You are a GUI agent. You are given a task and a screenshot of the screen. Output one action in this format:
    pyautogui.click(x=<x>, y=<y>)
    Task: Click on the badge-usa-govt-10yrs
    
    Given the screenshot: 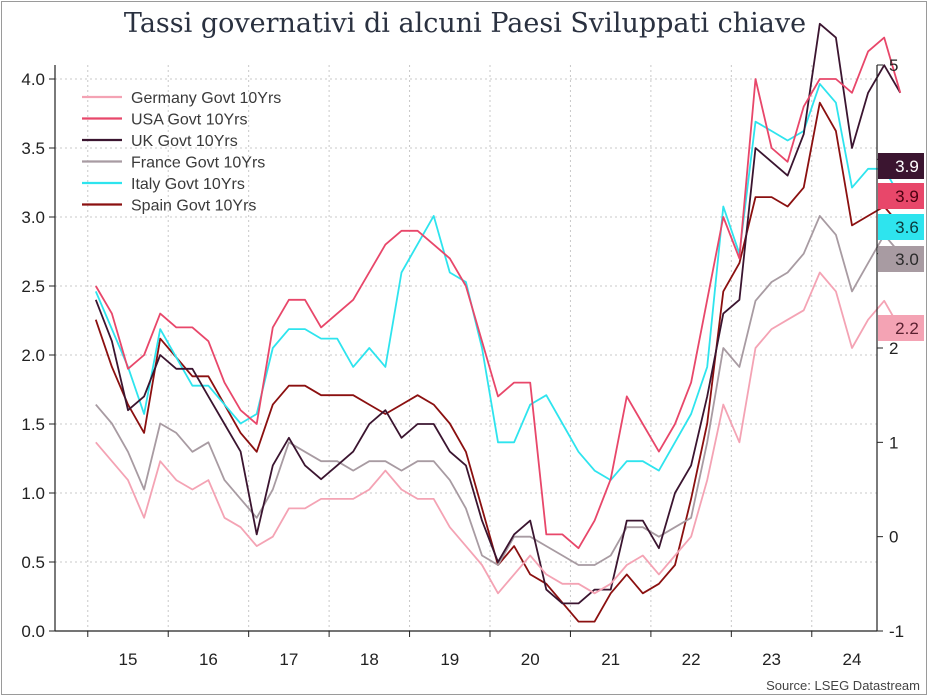 What is the action you would take?
    pyautogui.click(x=901, y=196)
    